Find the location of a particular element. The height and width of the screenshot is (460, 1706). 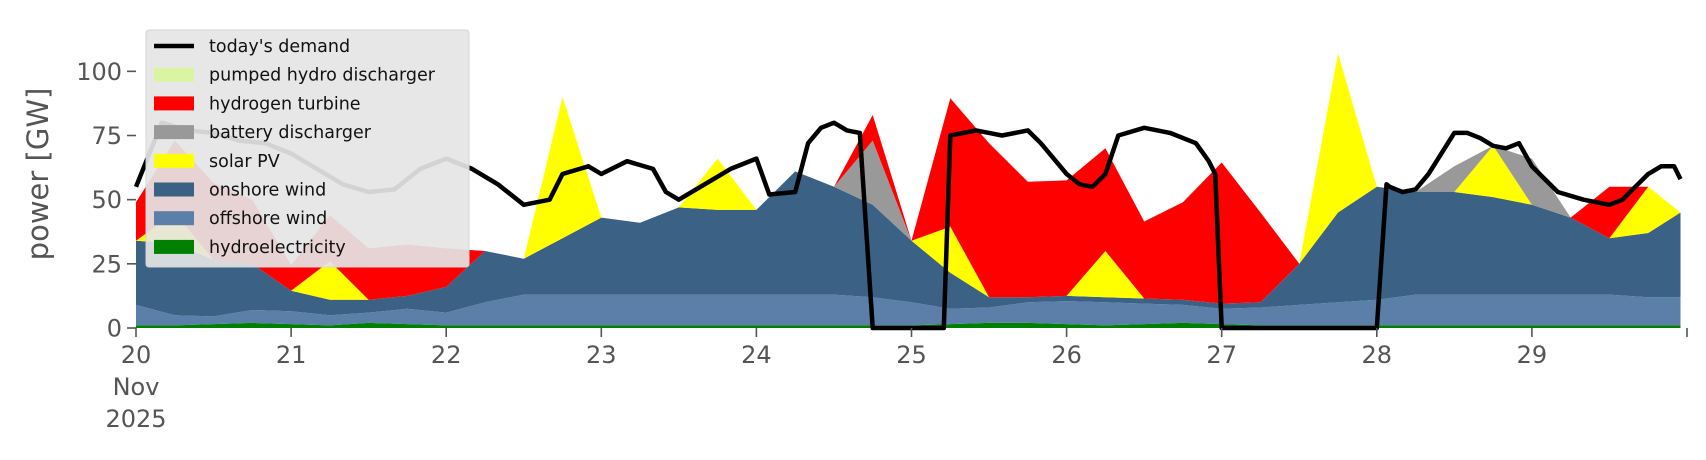

legend-label: solar PV is located at coordinates (244, 162).